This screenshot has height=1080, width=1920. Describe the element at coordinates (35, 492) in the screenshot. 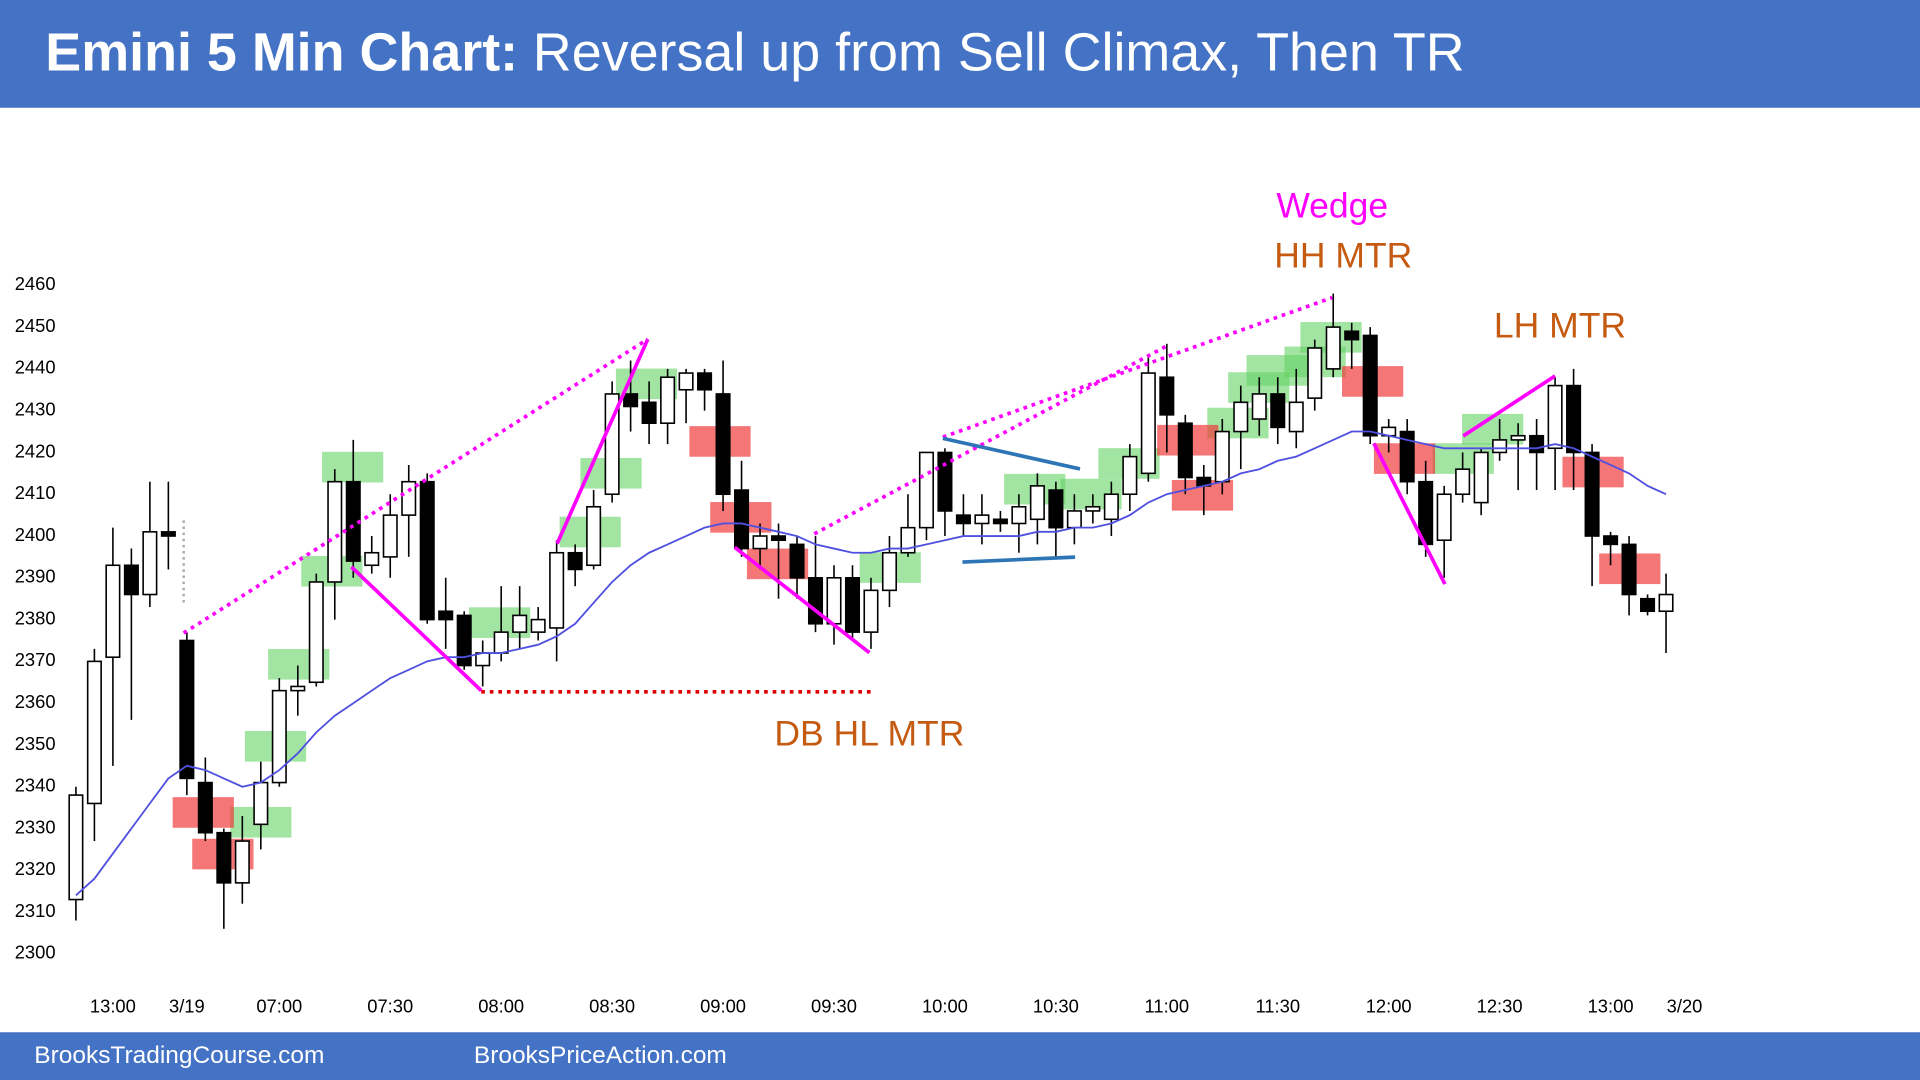

I see `y-tick-label: 2410` at that location.